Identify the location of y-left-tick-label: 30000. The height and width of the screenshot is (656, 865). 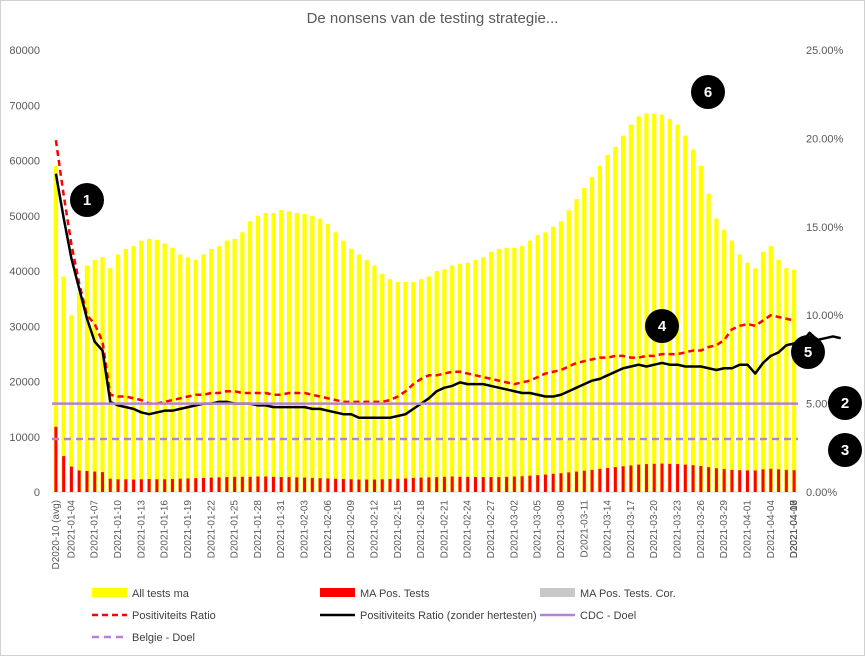
(24, 327).